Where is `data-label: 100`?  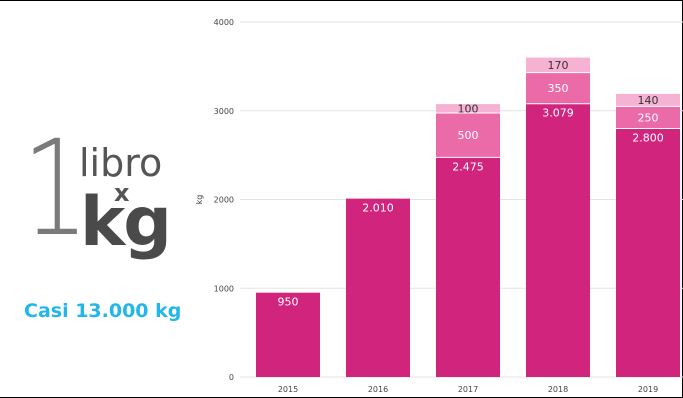 data-label: 100 is located at coordinates (468, 109).